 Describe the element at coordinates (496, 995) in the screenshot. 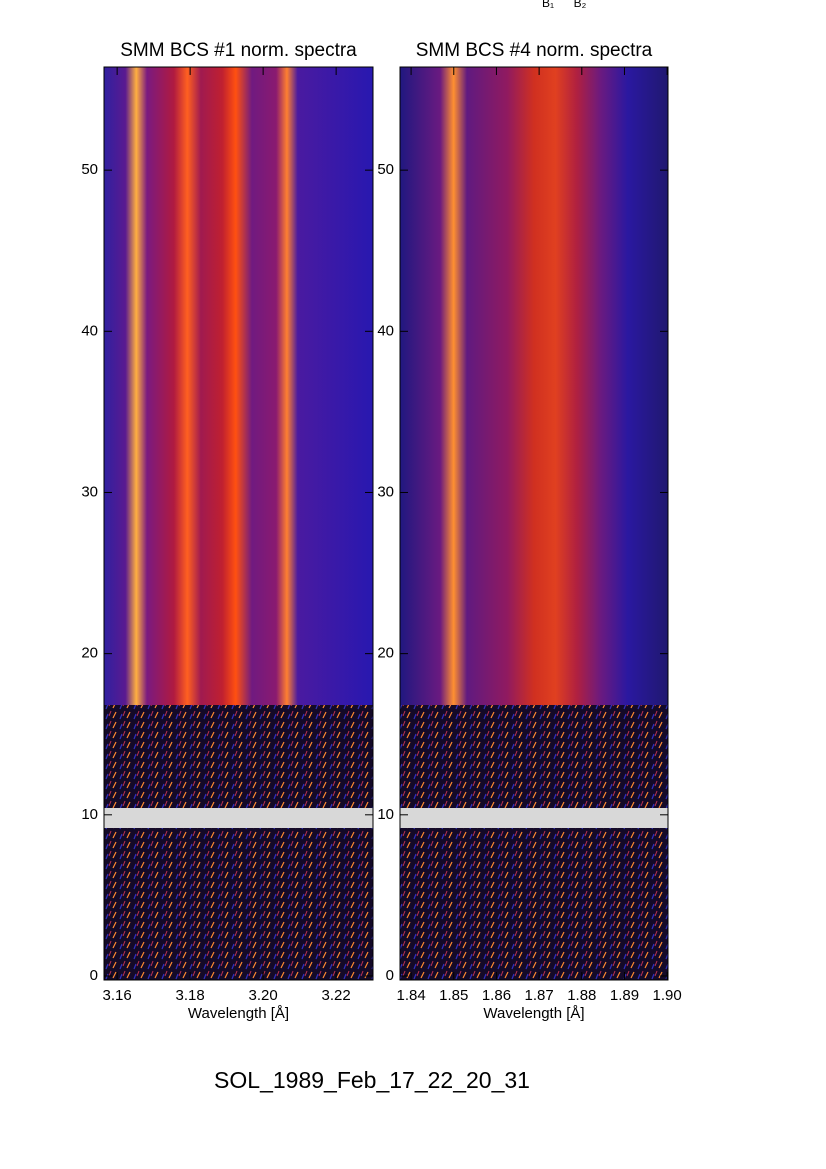

I see `x-tick-label: 1.86` at that location.